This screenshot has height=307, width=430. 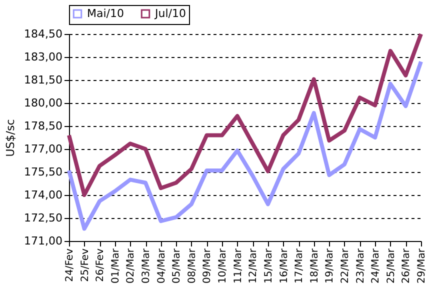 I want to click on x-tick-label: 05/Mar, so click(x=177, y=266).